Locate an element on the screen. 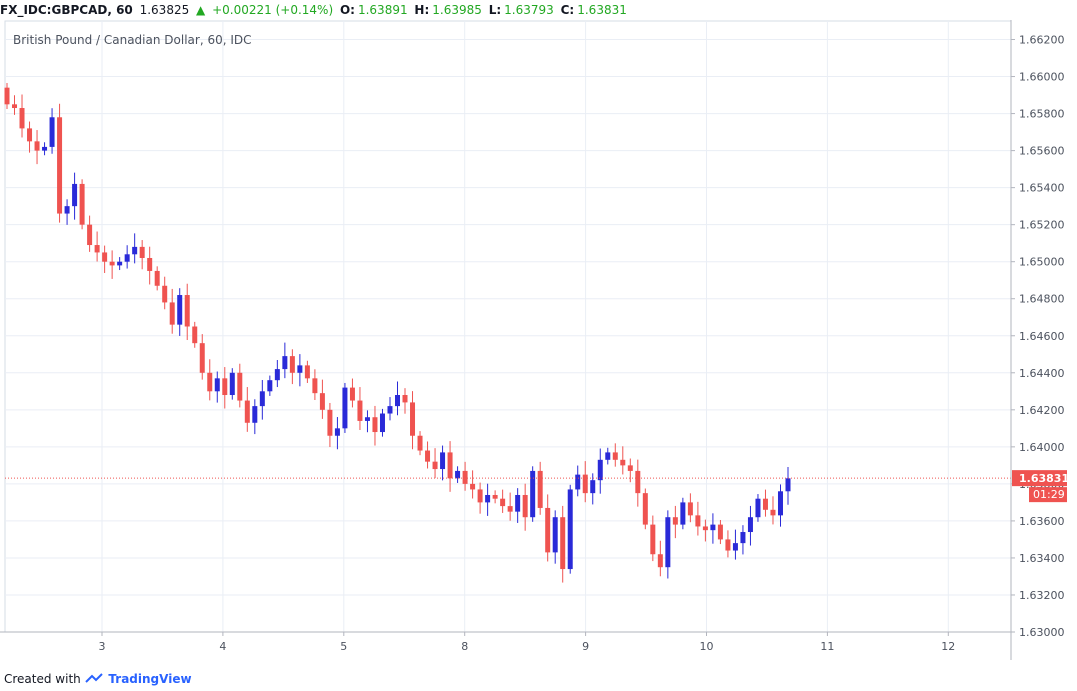  last-price: 1.63825 is located at coordinates (164, 10).